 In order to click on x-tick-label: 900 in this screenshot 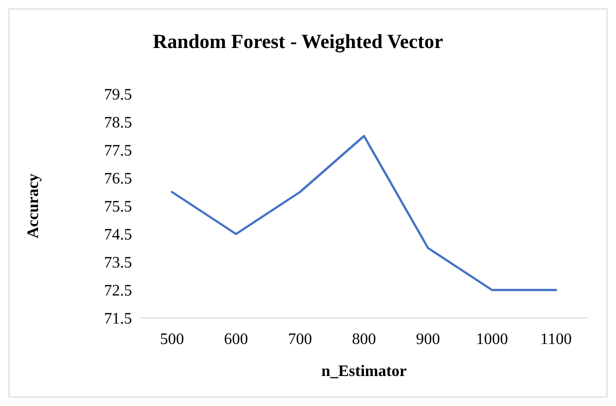, I will do `click(428, 339)`.